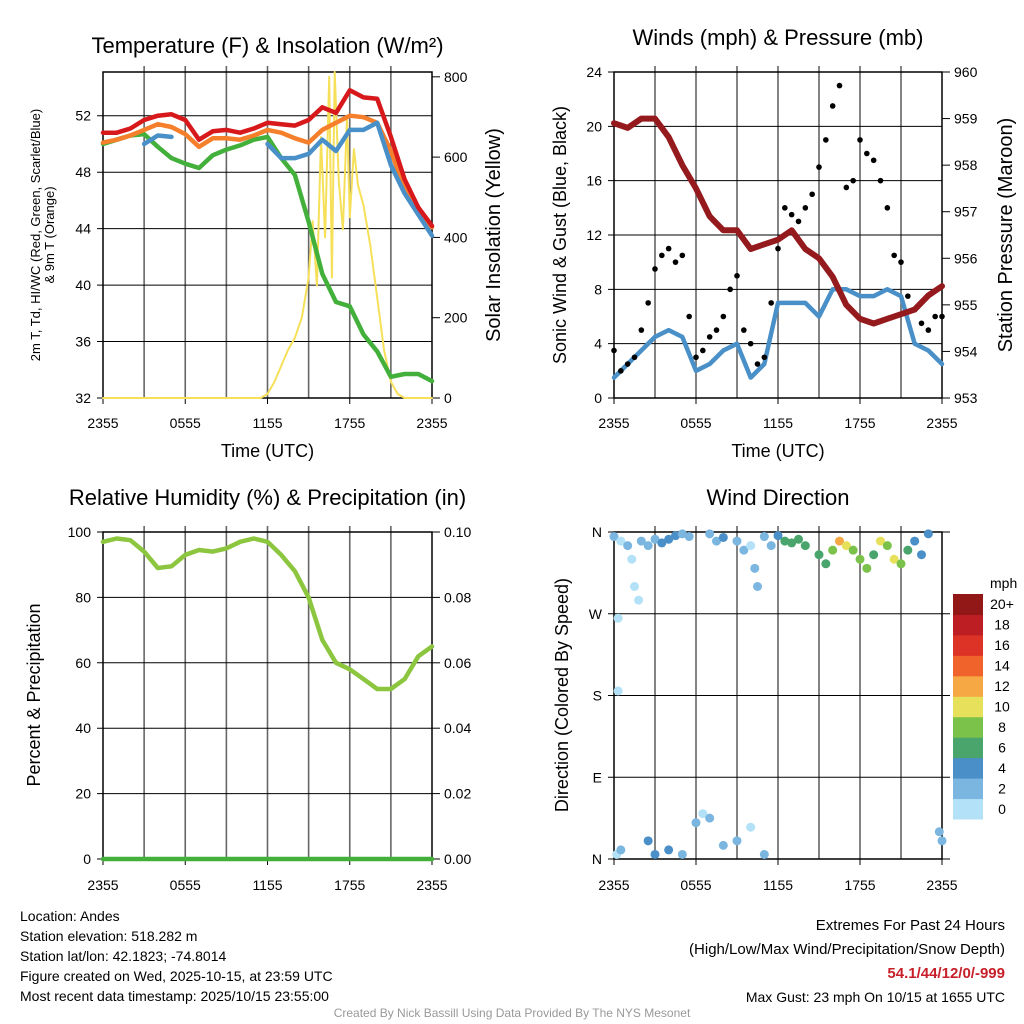 This screenshot has width=1024, height=1024. Describe the element at coordinates (494, 235) in the screenshot. I see `y-axis-right-label: Solar Insolation (Yellow)` at that location.